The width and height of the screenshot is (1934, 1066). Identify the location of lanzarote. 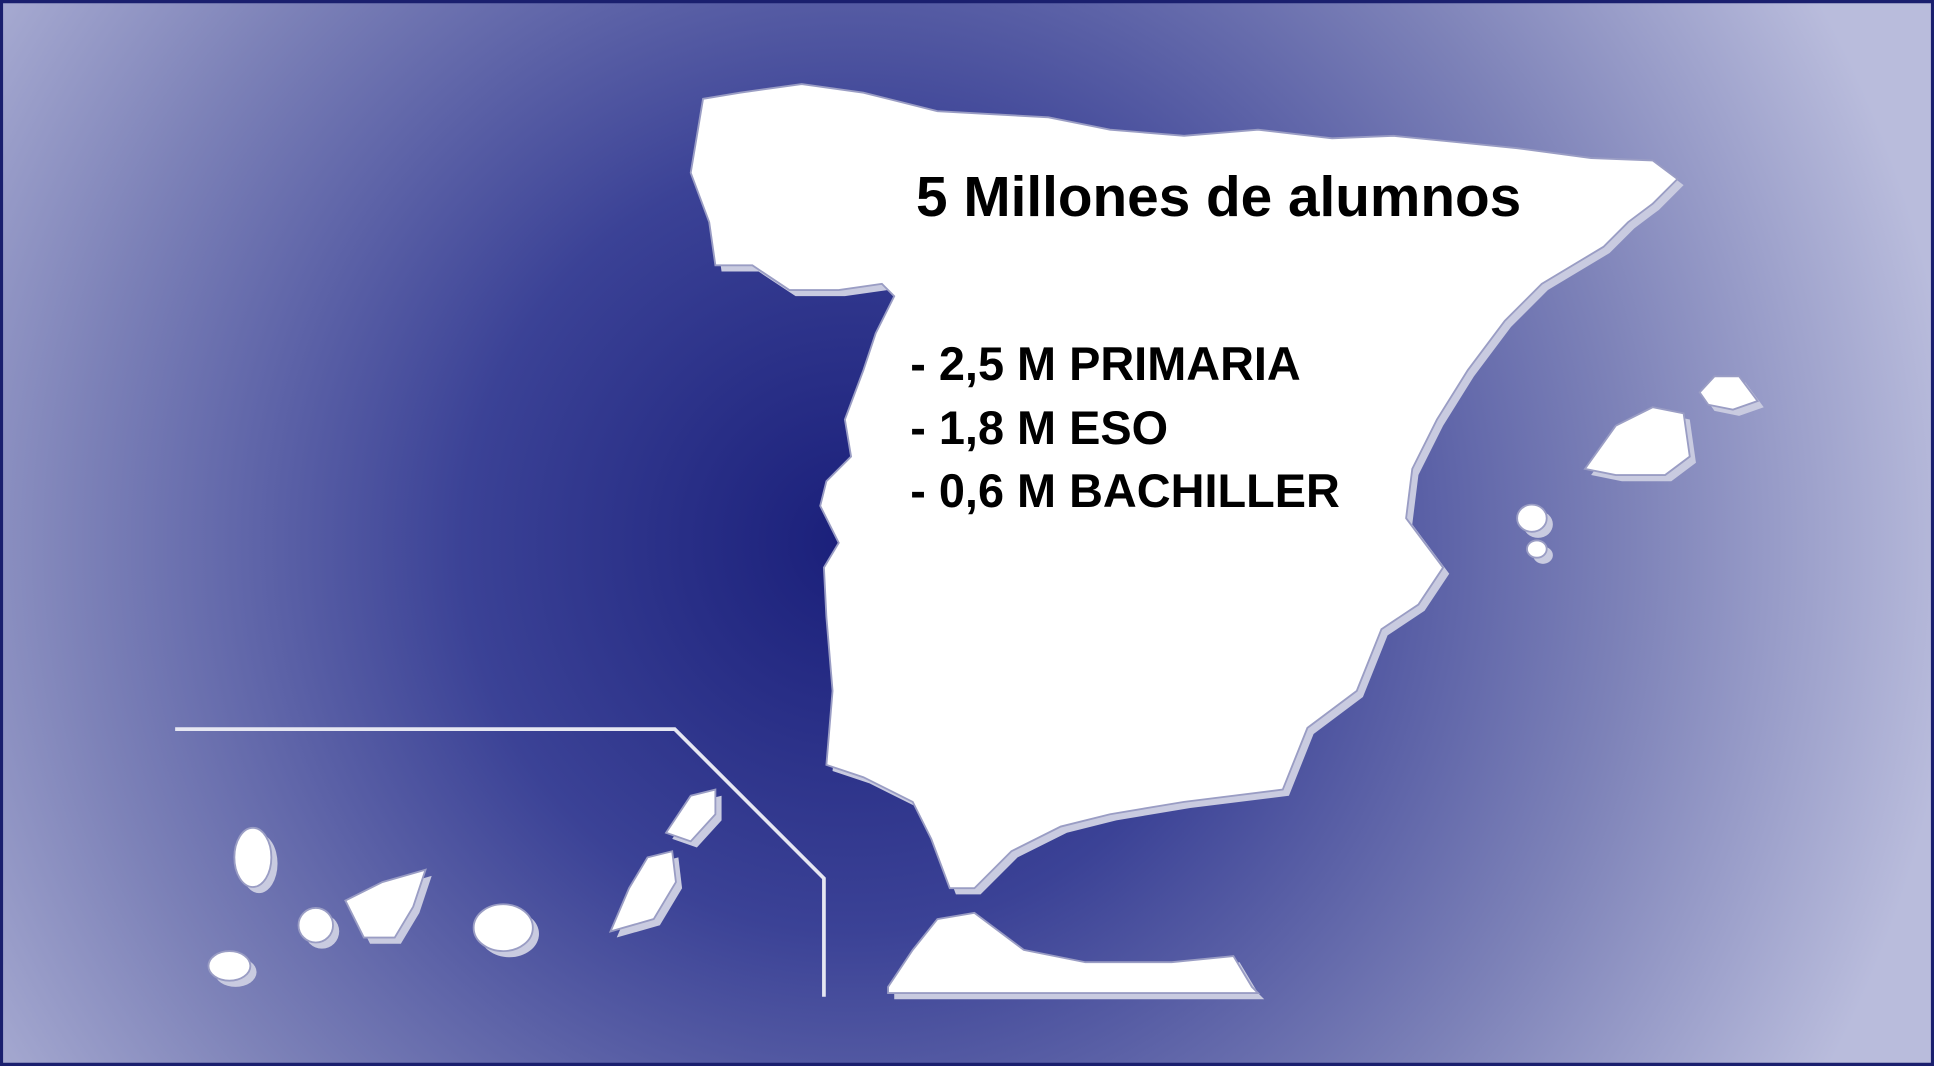
(690, 815).